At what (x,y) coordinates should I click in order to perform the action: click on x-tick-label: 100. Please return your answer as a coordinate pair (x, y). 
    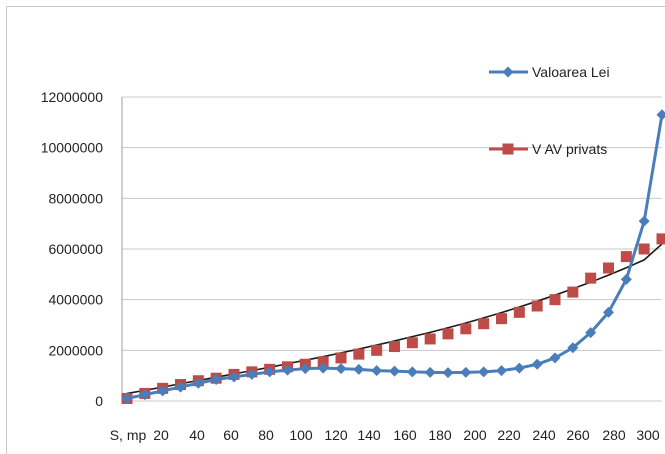
    Looking at the image, I should click on (301, 435).